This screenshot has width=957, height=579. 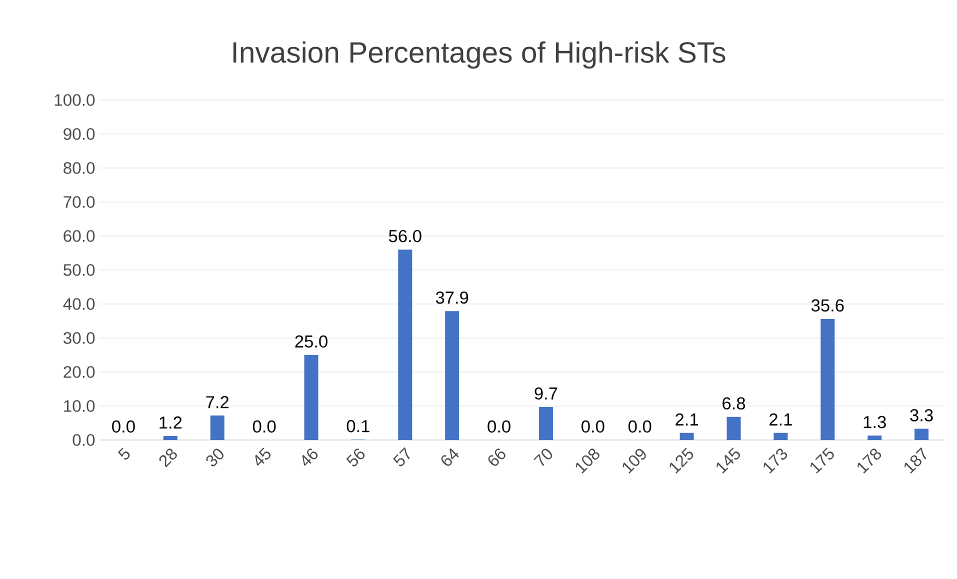 What do you see at coordinates (83, 440) in the screenshot?
I see `y-tick-label: 0.0` at bounding box center [83, 440].